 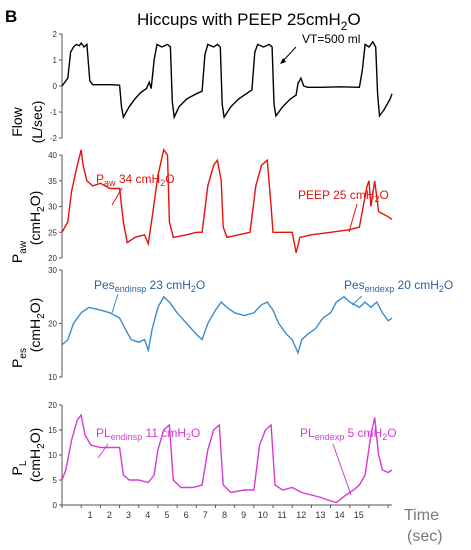 I want to click on pes-y-axis: 10 20 30, so click(x=55, y=324).